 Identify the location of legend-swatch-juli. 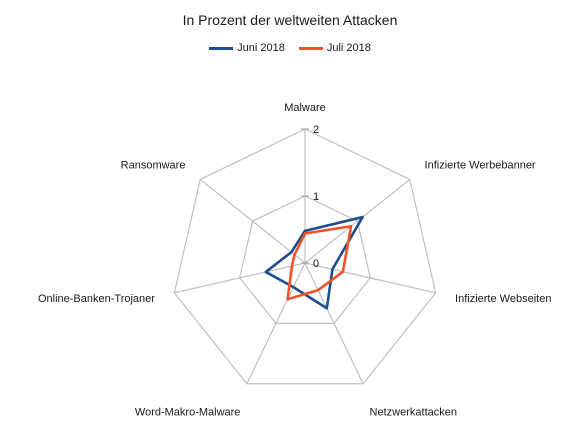
(310, 48).